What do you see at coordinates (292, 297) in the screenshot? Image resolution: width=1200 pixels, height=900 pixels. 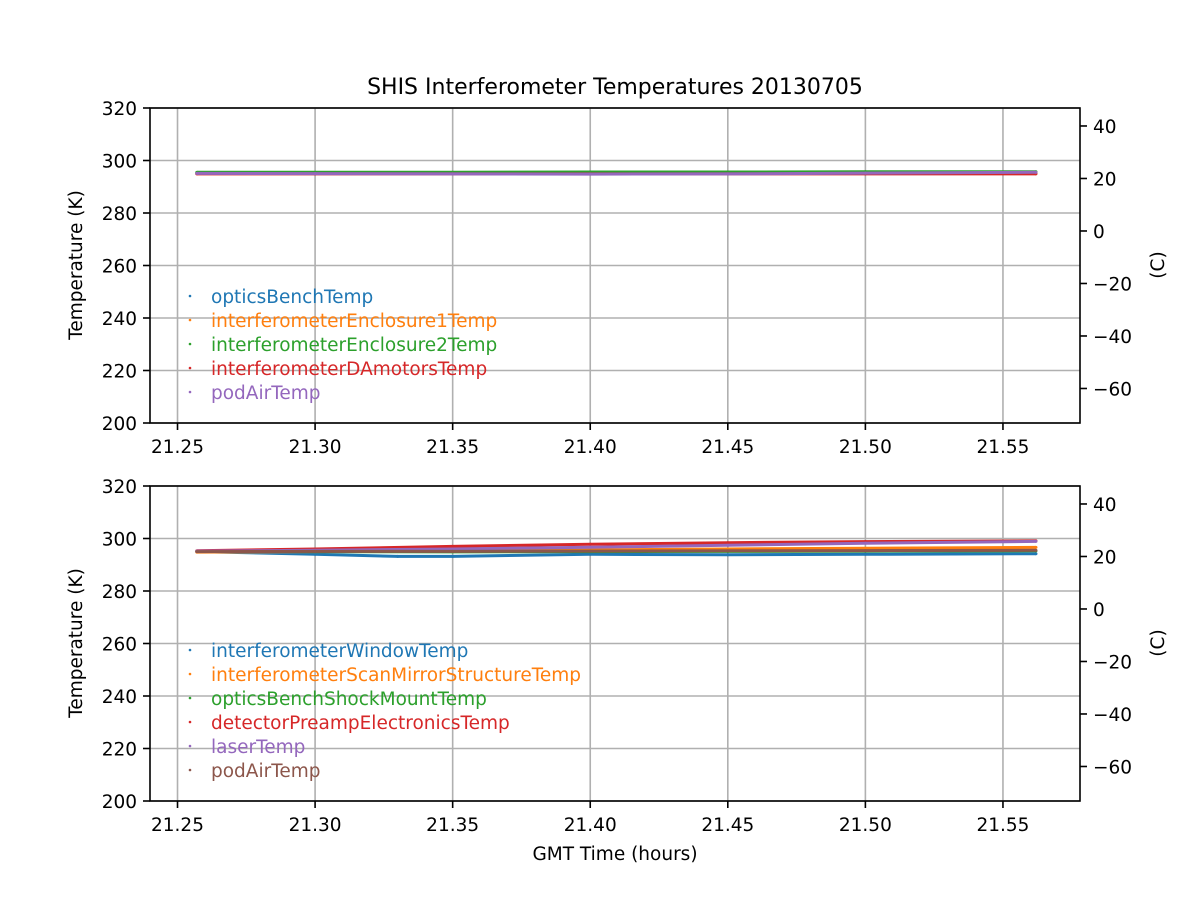 I see `legend-label: opticsBenchTemp` at bounding box center [292, 297].